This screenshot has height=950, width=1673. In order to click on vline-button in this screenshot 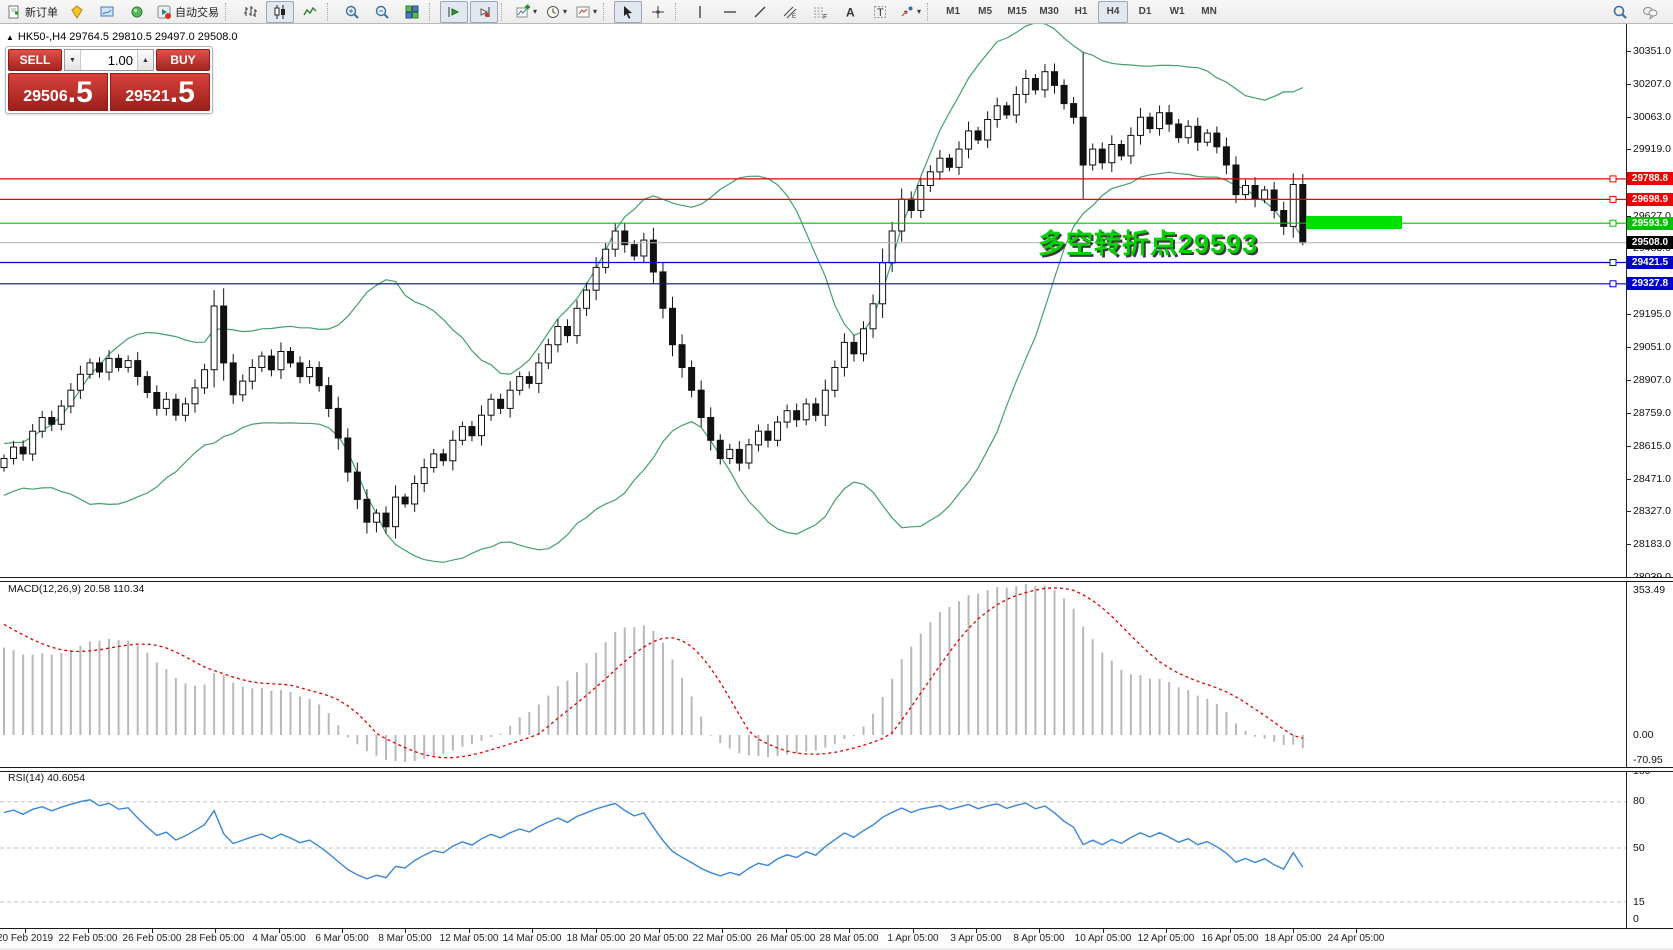, I will do `click(700, 12)`.